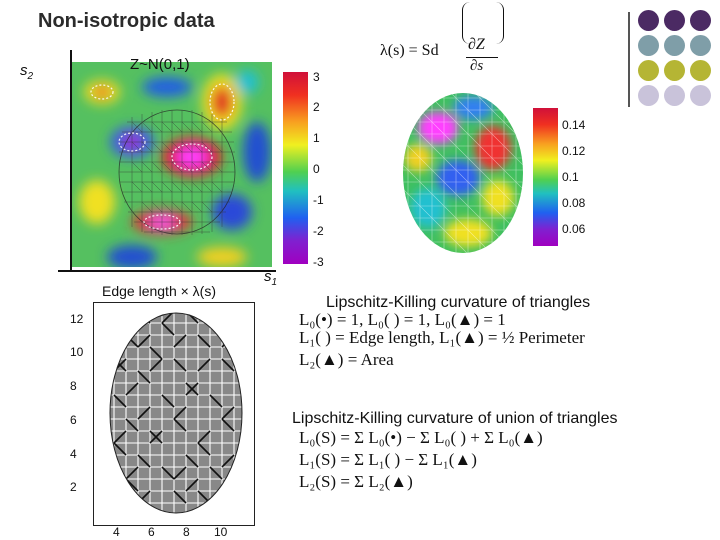  Describe the element at coordinates (678, 58) in the screenshot. I see `decor-dot-grid` at that location.